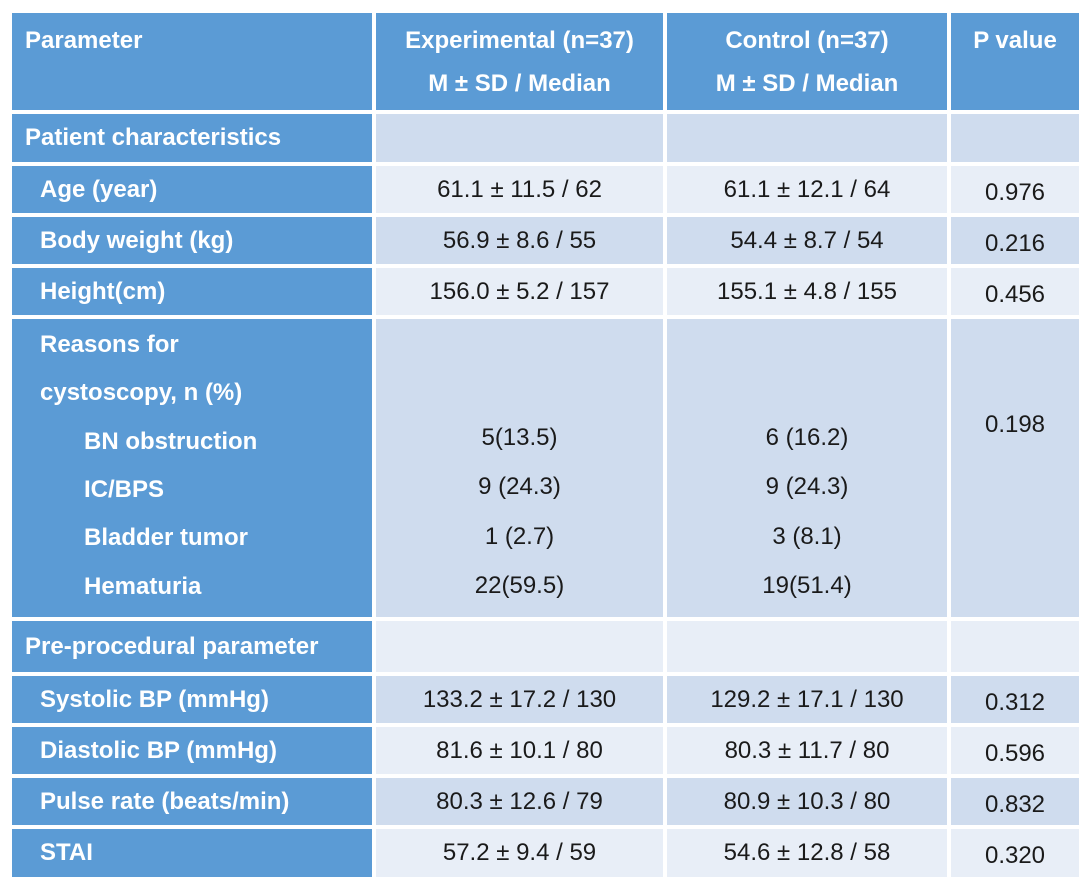 The image size is (1080, 887). I want to click on header-experimental-subtitle: M ± SD / Median, so click(519, 84).